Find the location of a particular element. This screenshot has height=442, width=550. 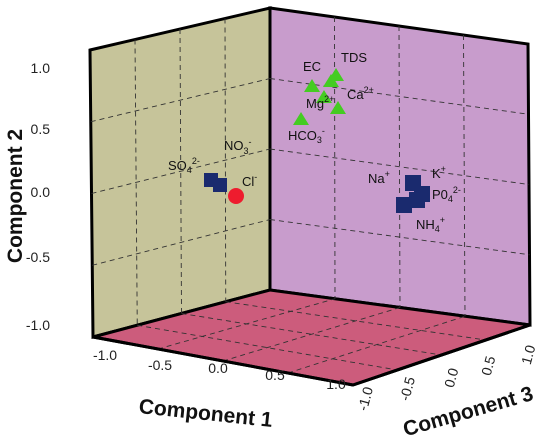

label-nh4: NH4+ is located at coordinates (430, 224).